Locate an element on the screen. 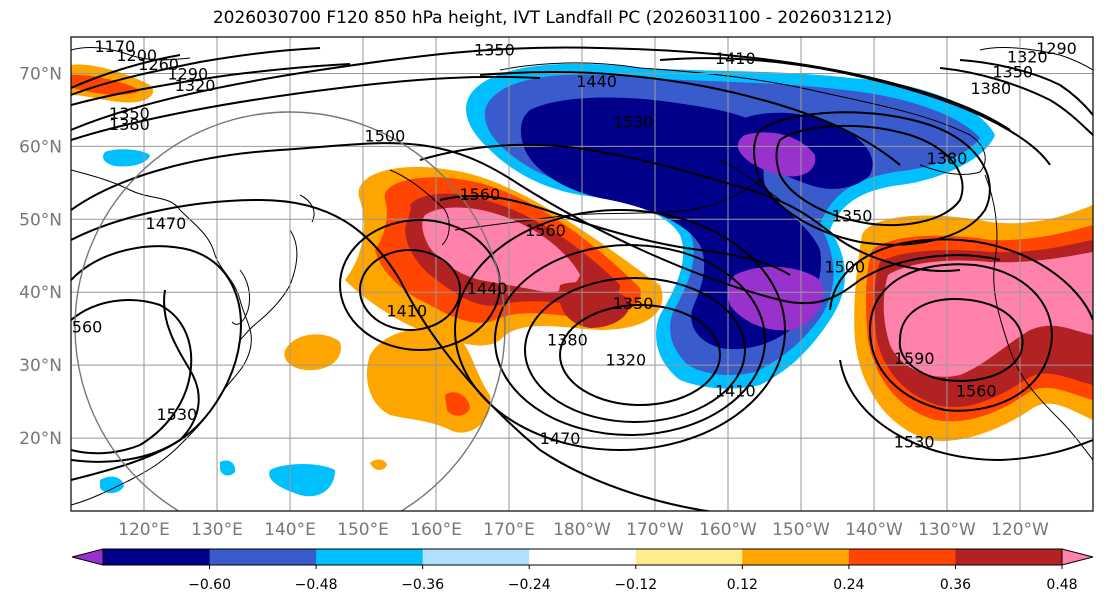  contour-label-25: 1560 is located at coordinates (82, 327).